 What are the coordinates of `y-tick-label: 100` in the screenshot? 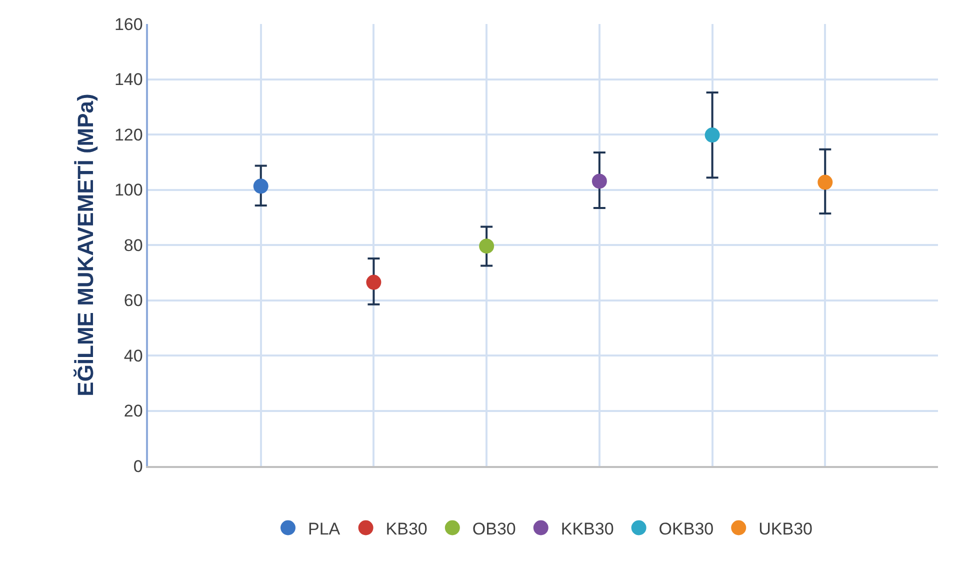 It's located at (128, 190).